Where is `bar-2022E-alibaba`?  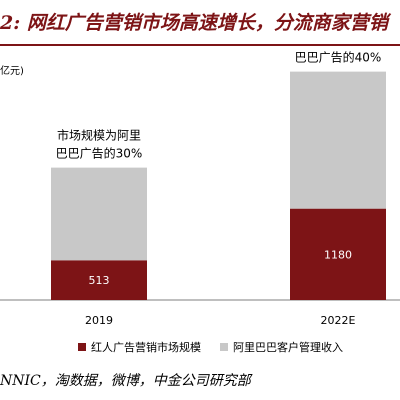
bar-2022E-alibaba is located at coordinates (338, 140).